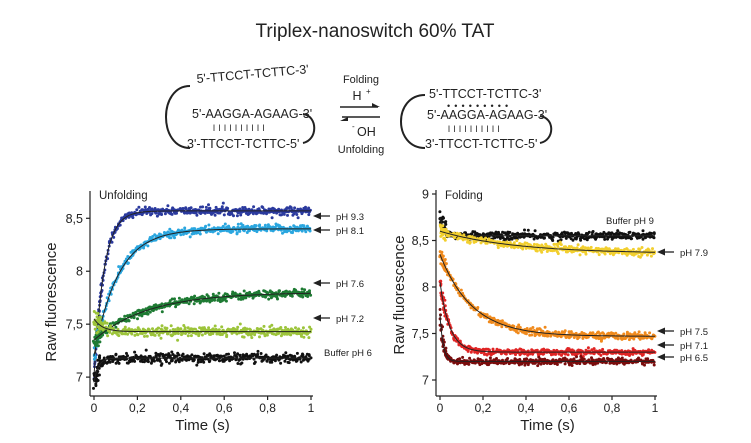  What do you see at coordinates (178, 117) in the screenshot?
I see `left-hairpin-loop` at bounding box center [178, 117].